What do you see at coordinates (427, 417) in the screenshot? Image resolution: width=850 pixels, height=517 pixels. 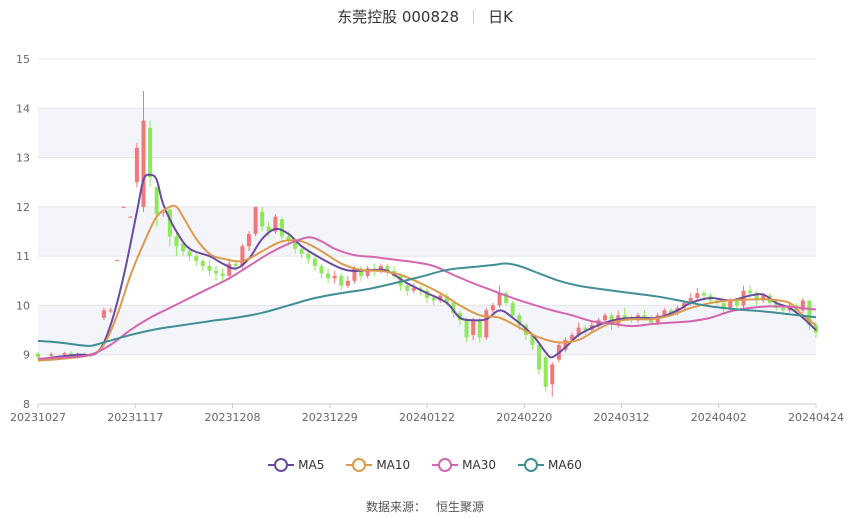 I see `x-tick-label: 20240122` at bounding box center [427, 417].